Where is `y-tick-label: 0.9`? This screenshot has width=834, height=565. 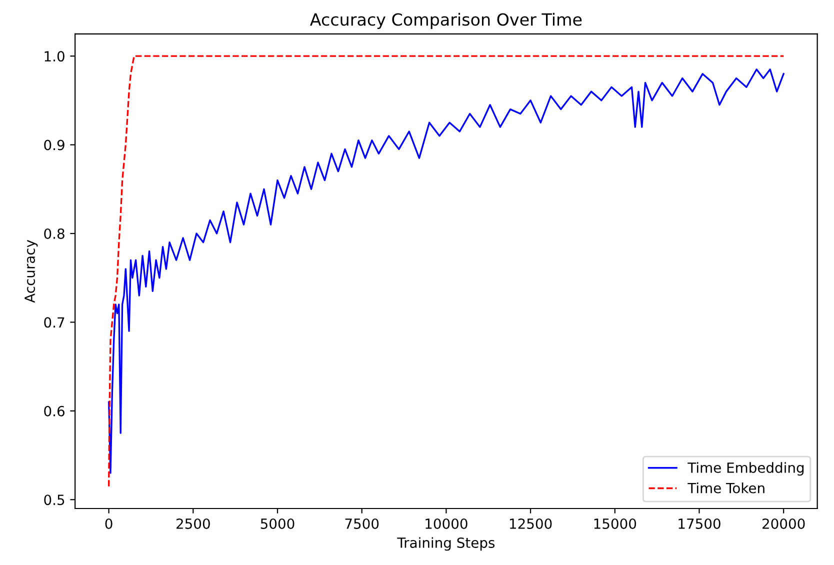 y-tick-label: 0.9 is located at coordinates (54, 145).